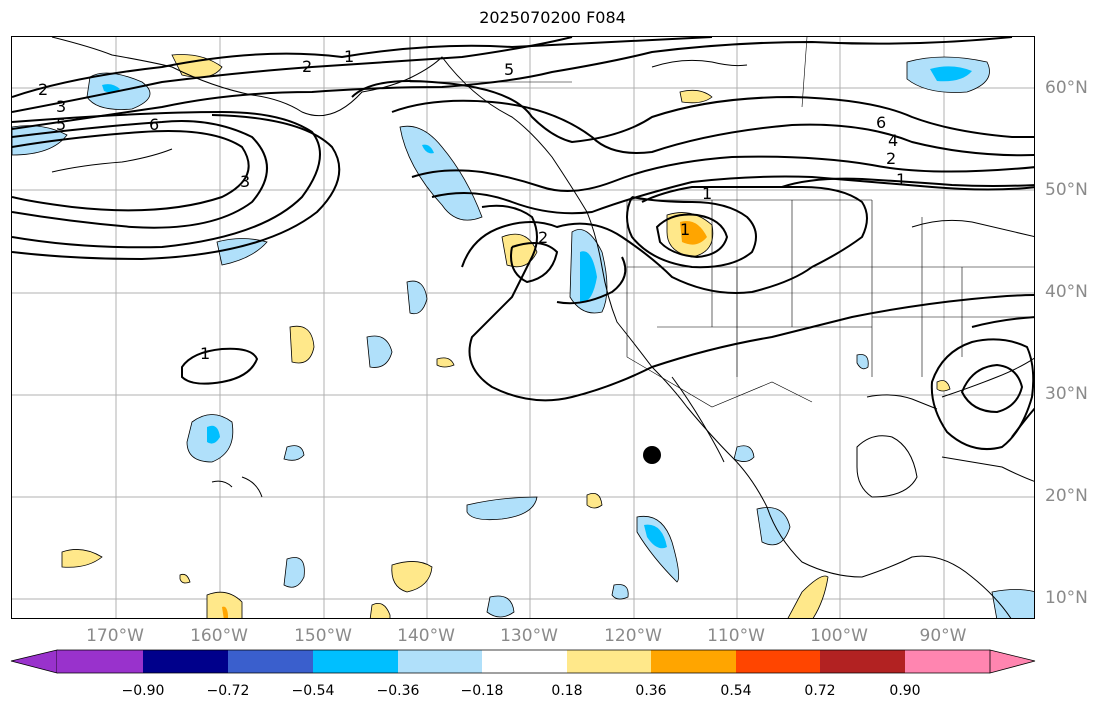  I want to click on colorbar-tick-label: −0.36, so click(398, 691).